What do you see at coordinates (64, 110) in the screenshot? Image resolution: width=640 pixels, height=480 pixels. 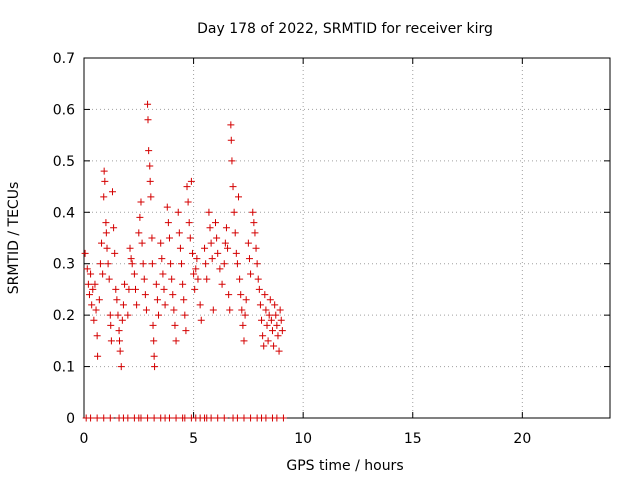 I see `y-tick-label: 0.6` at bounding box center [64, 110].